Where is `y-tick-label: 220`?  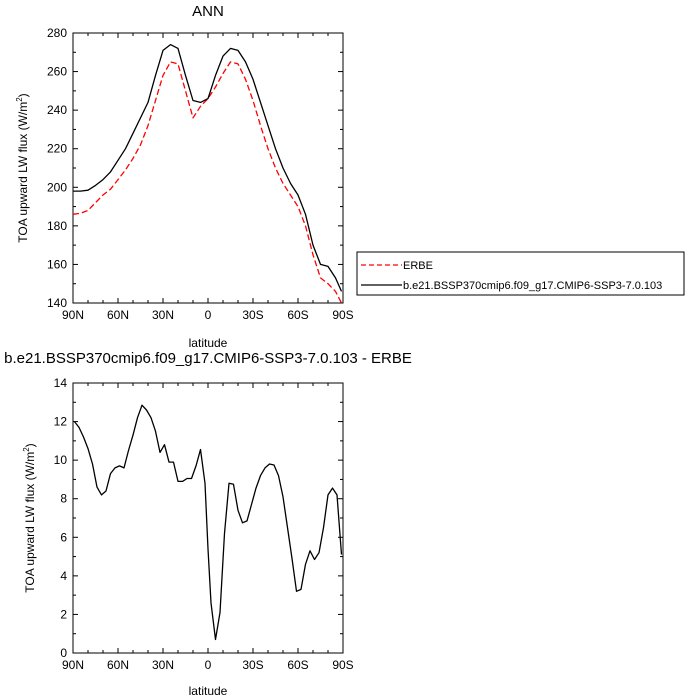 y-tick-label: 220 is located at coordinates (57, 149).